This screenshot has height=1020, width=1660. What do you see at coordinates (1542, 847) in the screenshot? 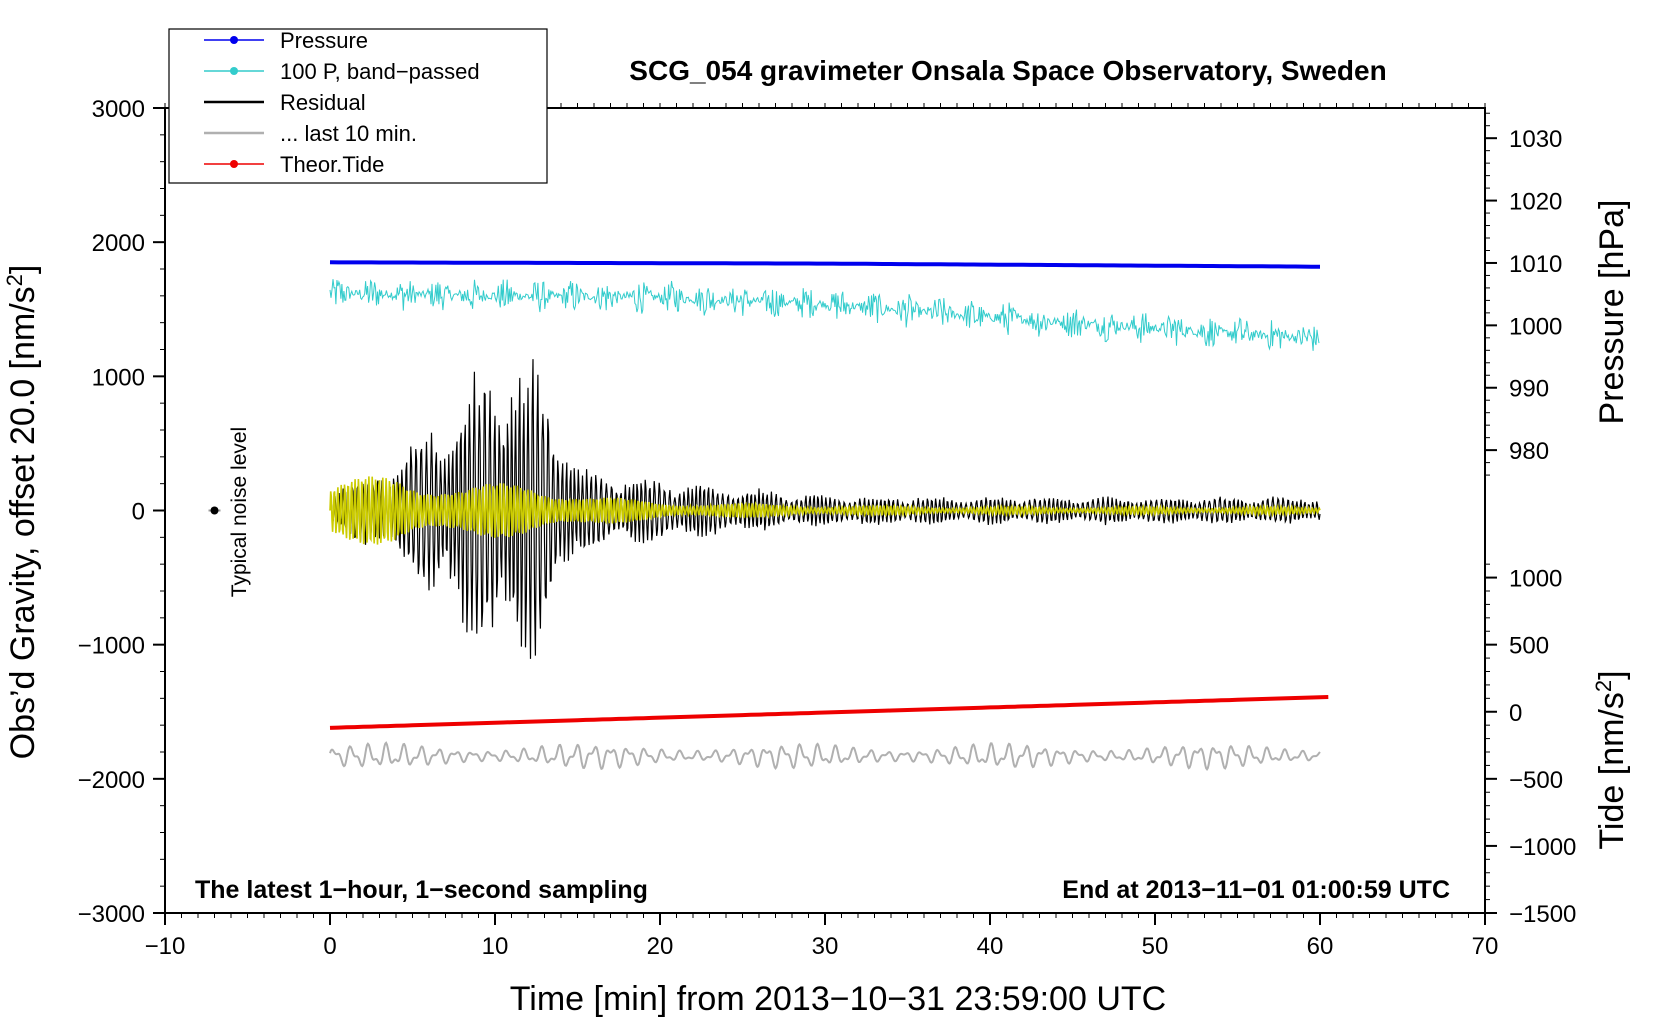
I see `tide-tick-label: −1000` at bounding box center [1542, 847].